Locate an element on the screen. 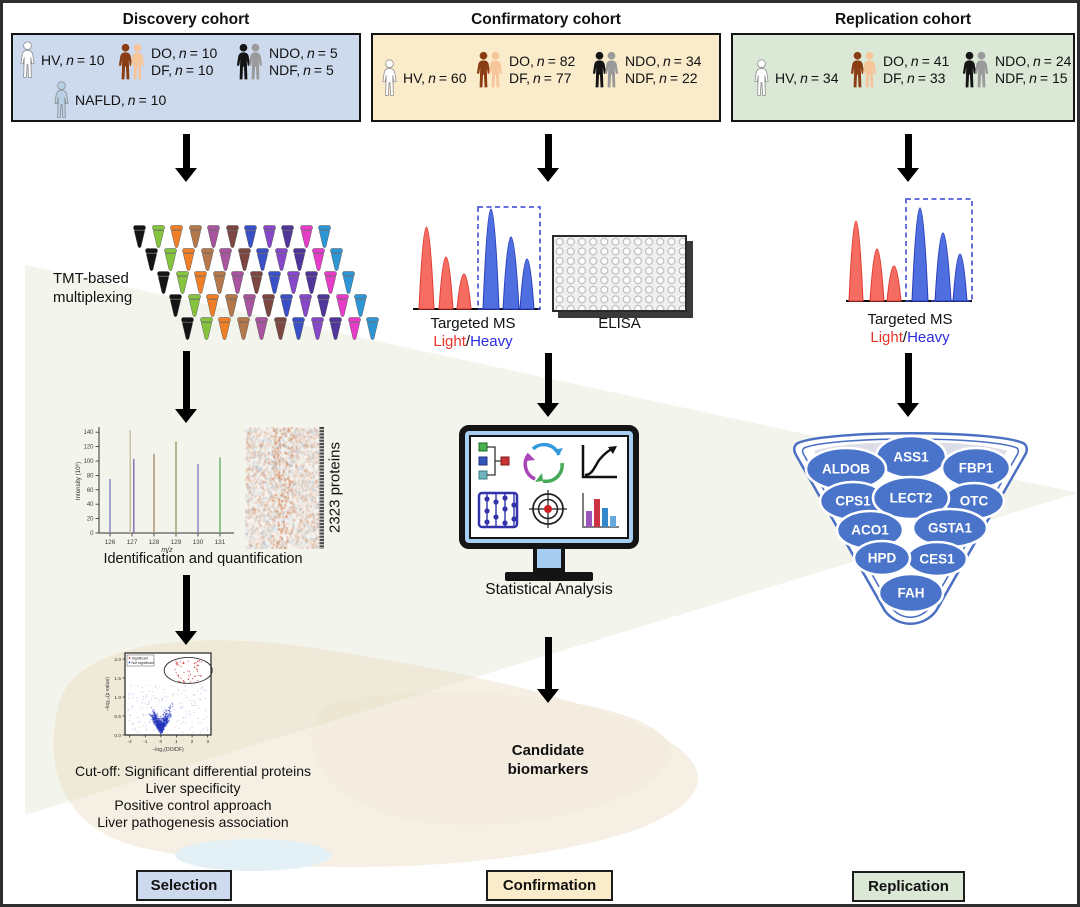 The width and height of the screenshot is (1080, 907). cohort-group-ndo-ndf: NDO, n = 34 NDF, n = 22 is located at coordinates (646, 70).